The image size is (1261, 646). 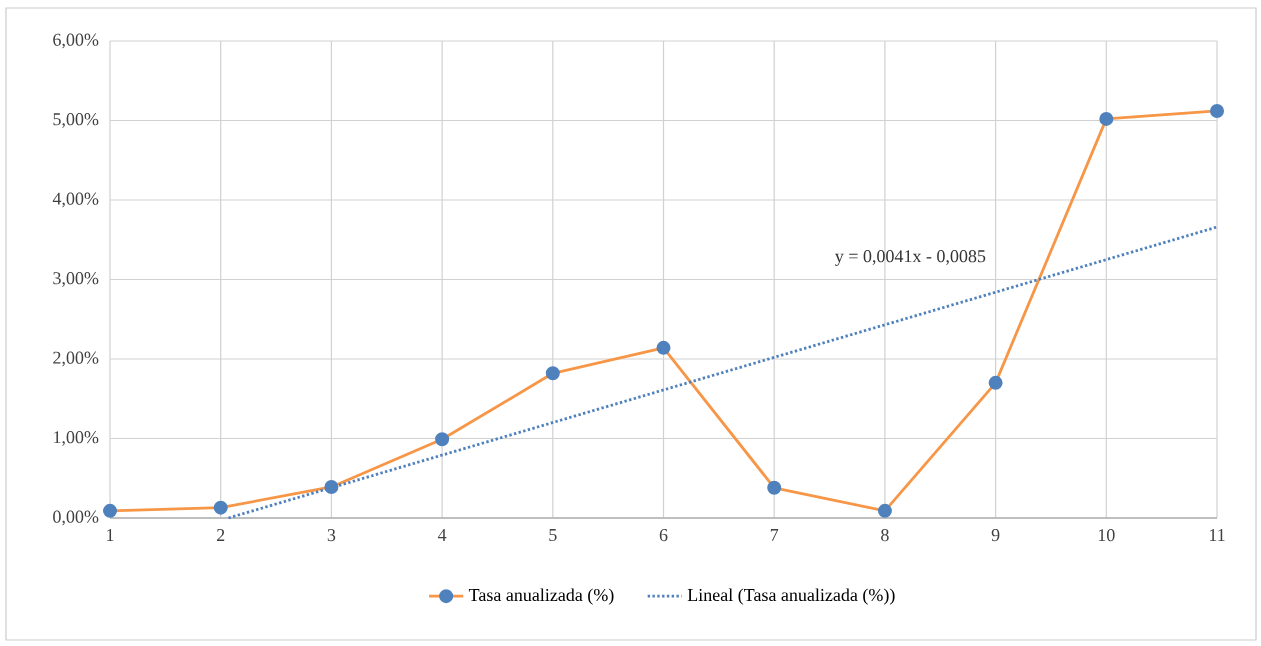 I want to click on y-tick-label: 3,00%, so click(x=76, y=279).